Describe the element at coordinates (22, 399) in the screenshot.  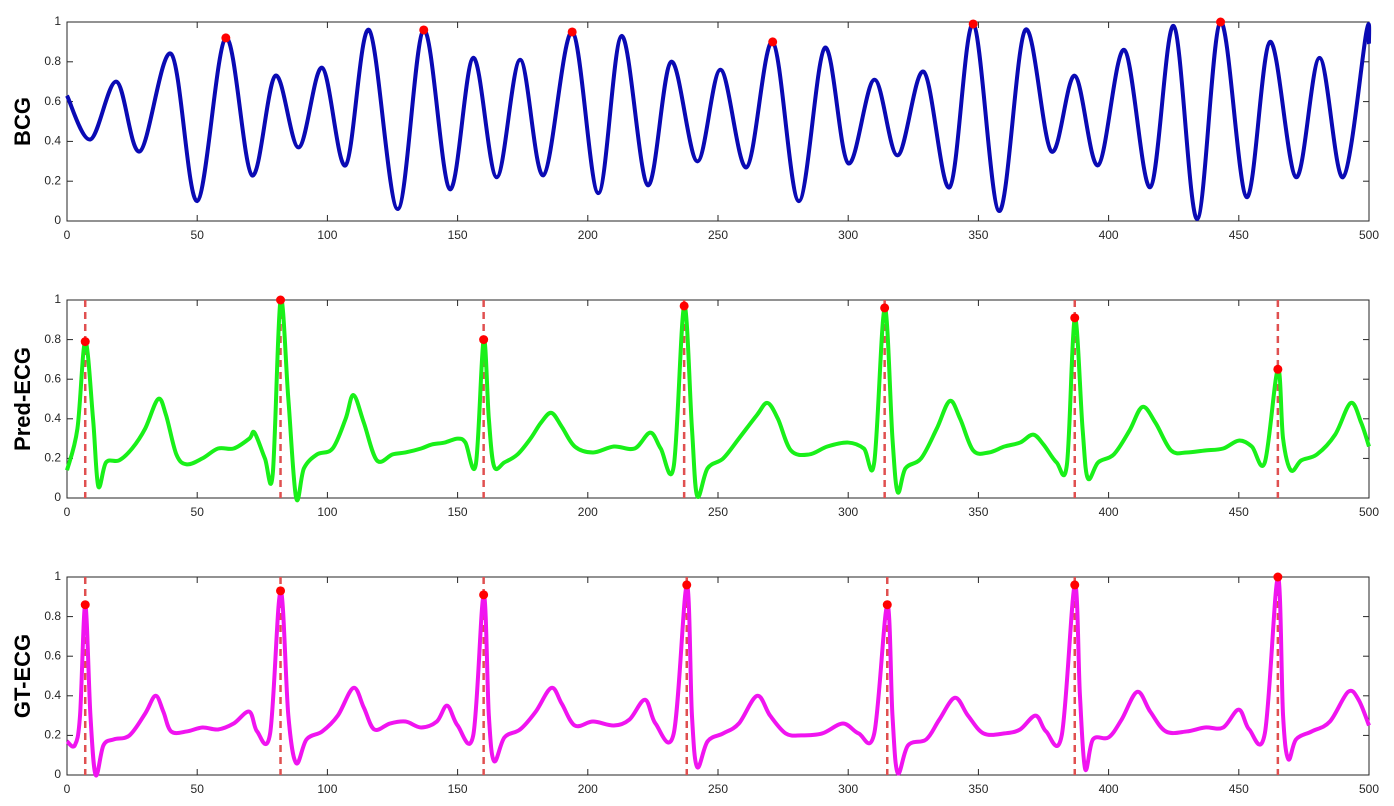
I see `y-axis-label: Pred-ECG` at that location.